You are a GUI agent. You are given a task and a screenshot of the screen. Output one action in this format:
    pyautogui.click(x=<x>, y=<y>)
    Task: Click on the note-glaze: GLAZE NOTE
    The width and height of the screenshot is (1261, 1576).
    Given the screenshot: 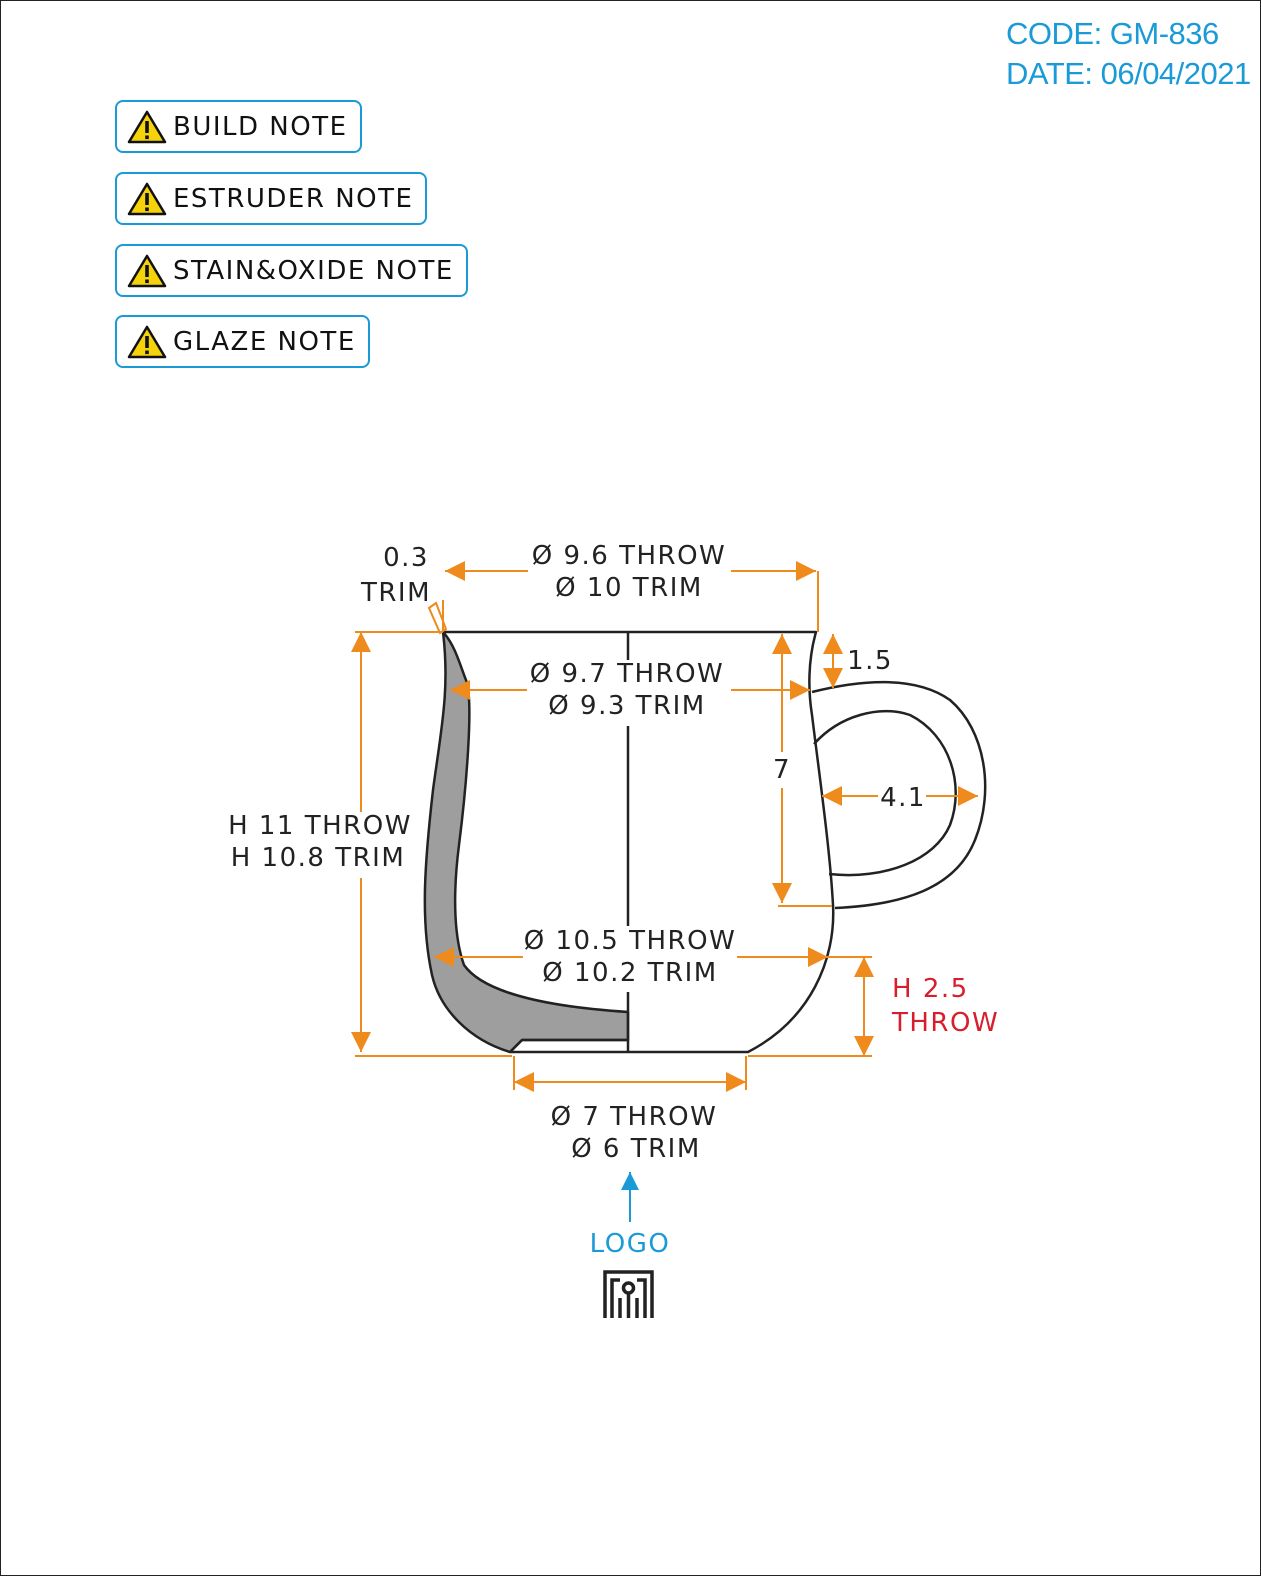 What is the action you would take?
    pyautogui.click(x=242, y=341)
    